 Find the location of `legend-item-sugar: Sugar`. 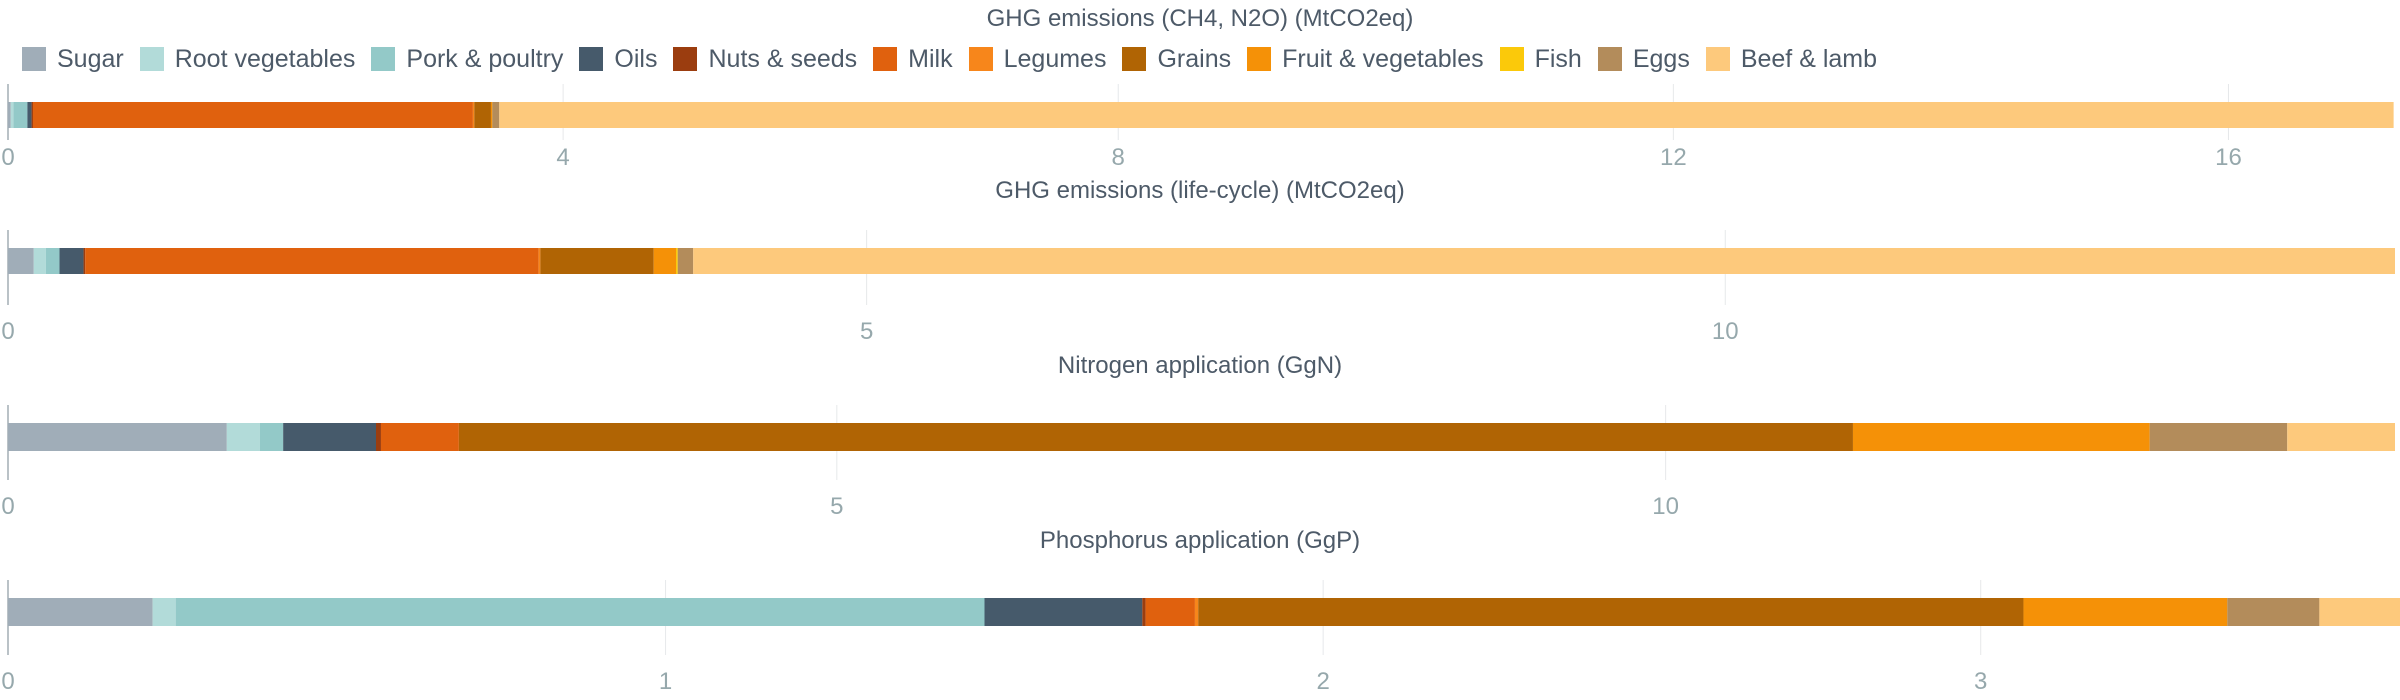

legend-item-sugar: Sugar is located at coordinates (73, 59).